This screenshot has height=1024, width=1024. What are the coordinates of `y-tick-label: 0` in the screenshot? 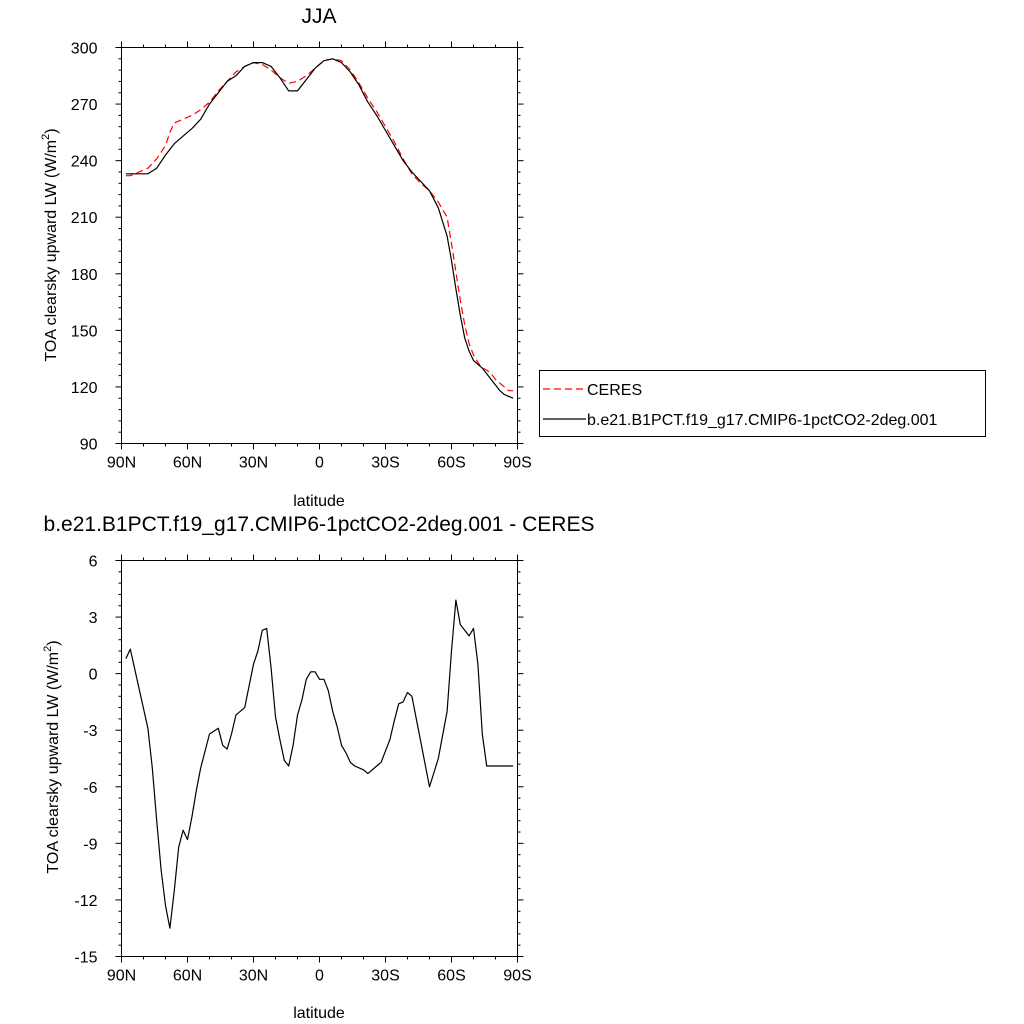 It's located at (93, 675).